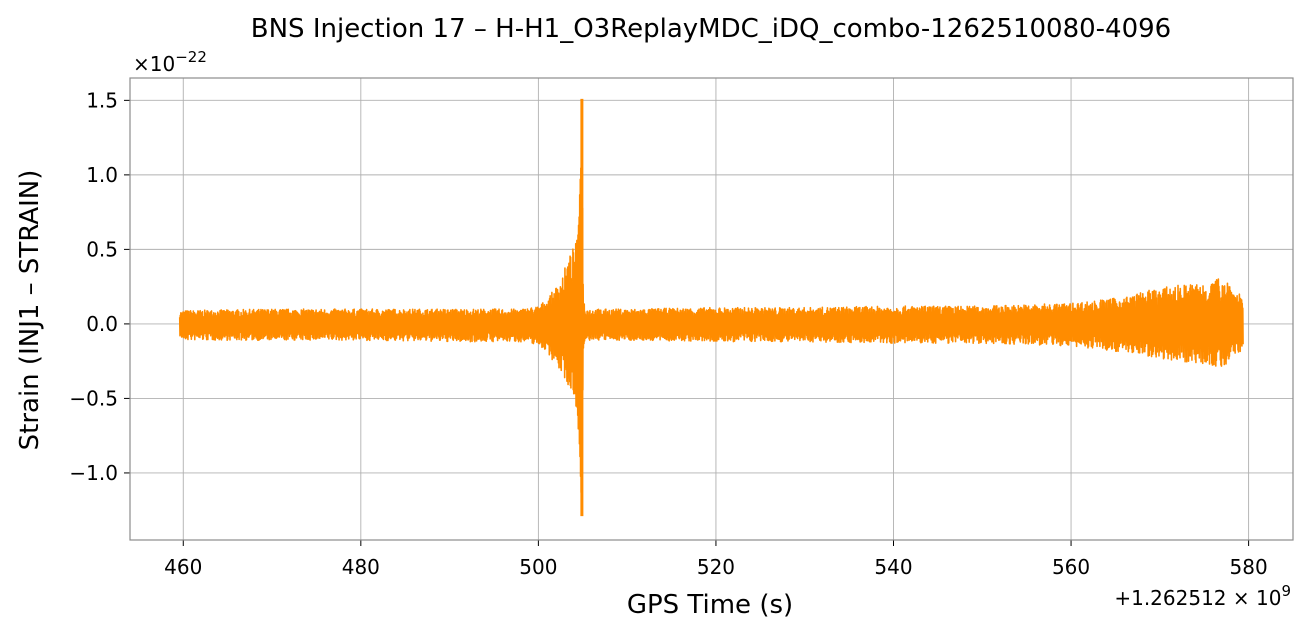 The image size is (1307, 633). Describe the element at coordinates (716, 567) in the screenshot. I see `x-tick-label: 520` at that location.